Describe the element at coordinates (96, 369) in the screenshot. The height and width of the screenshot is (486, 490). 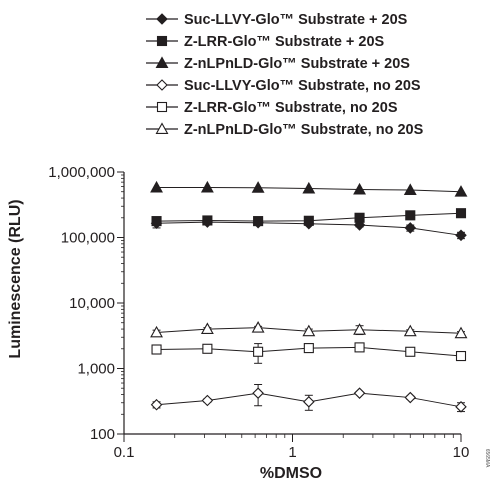
I see `y-tick-label: 1,000` at that location.